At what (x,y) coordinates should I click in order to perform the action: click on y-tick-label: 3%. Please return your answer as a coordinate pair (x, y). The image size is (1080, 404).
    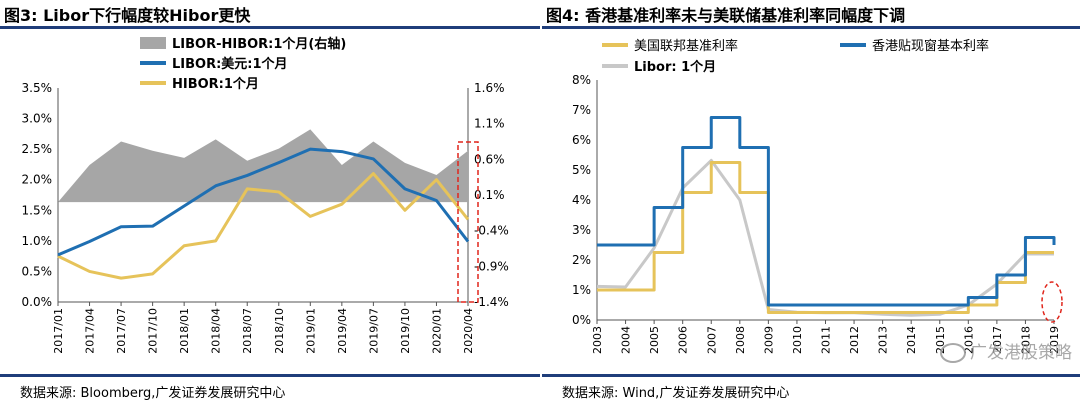
    Looking at the image, I should click on (581, 230).